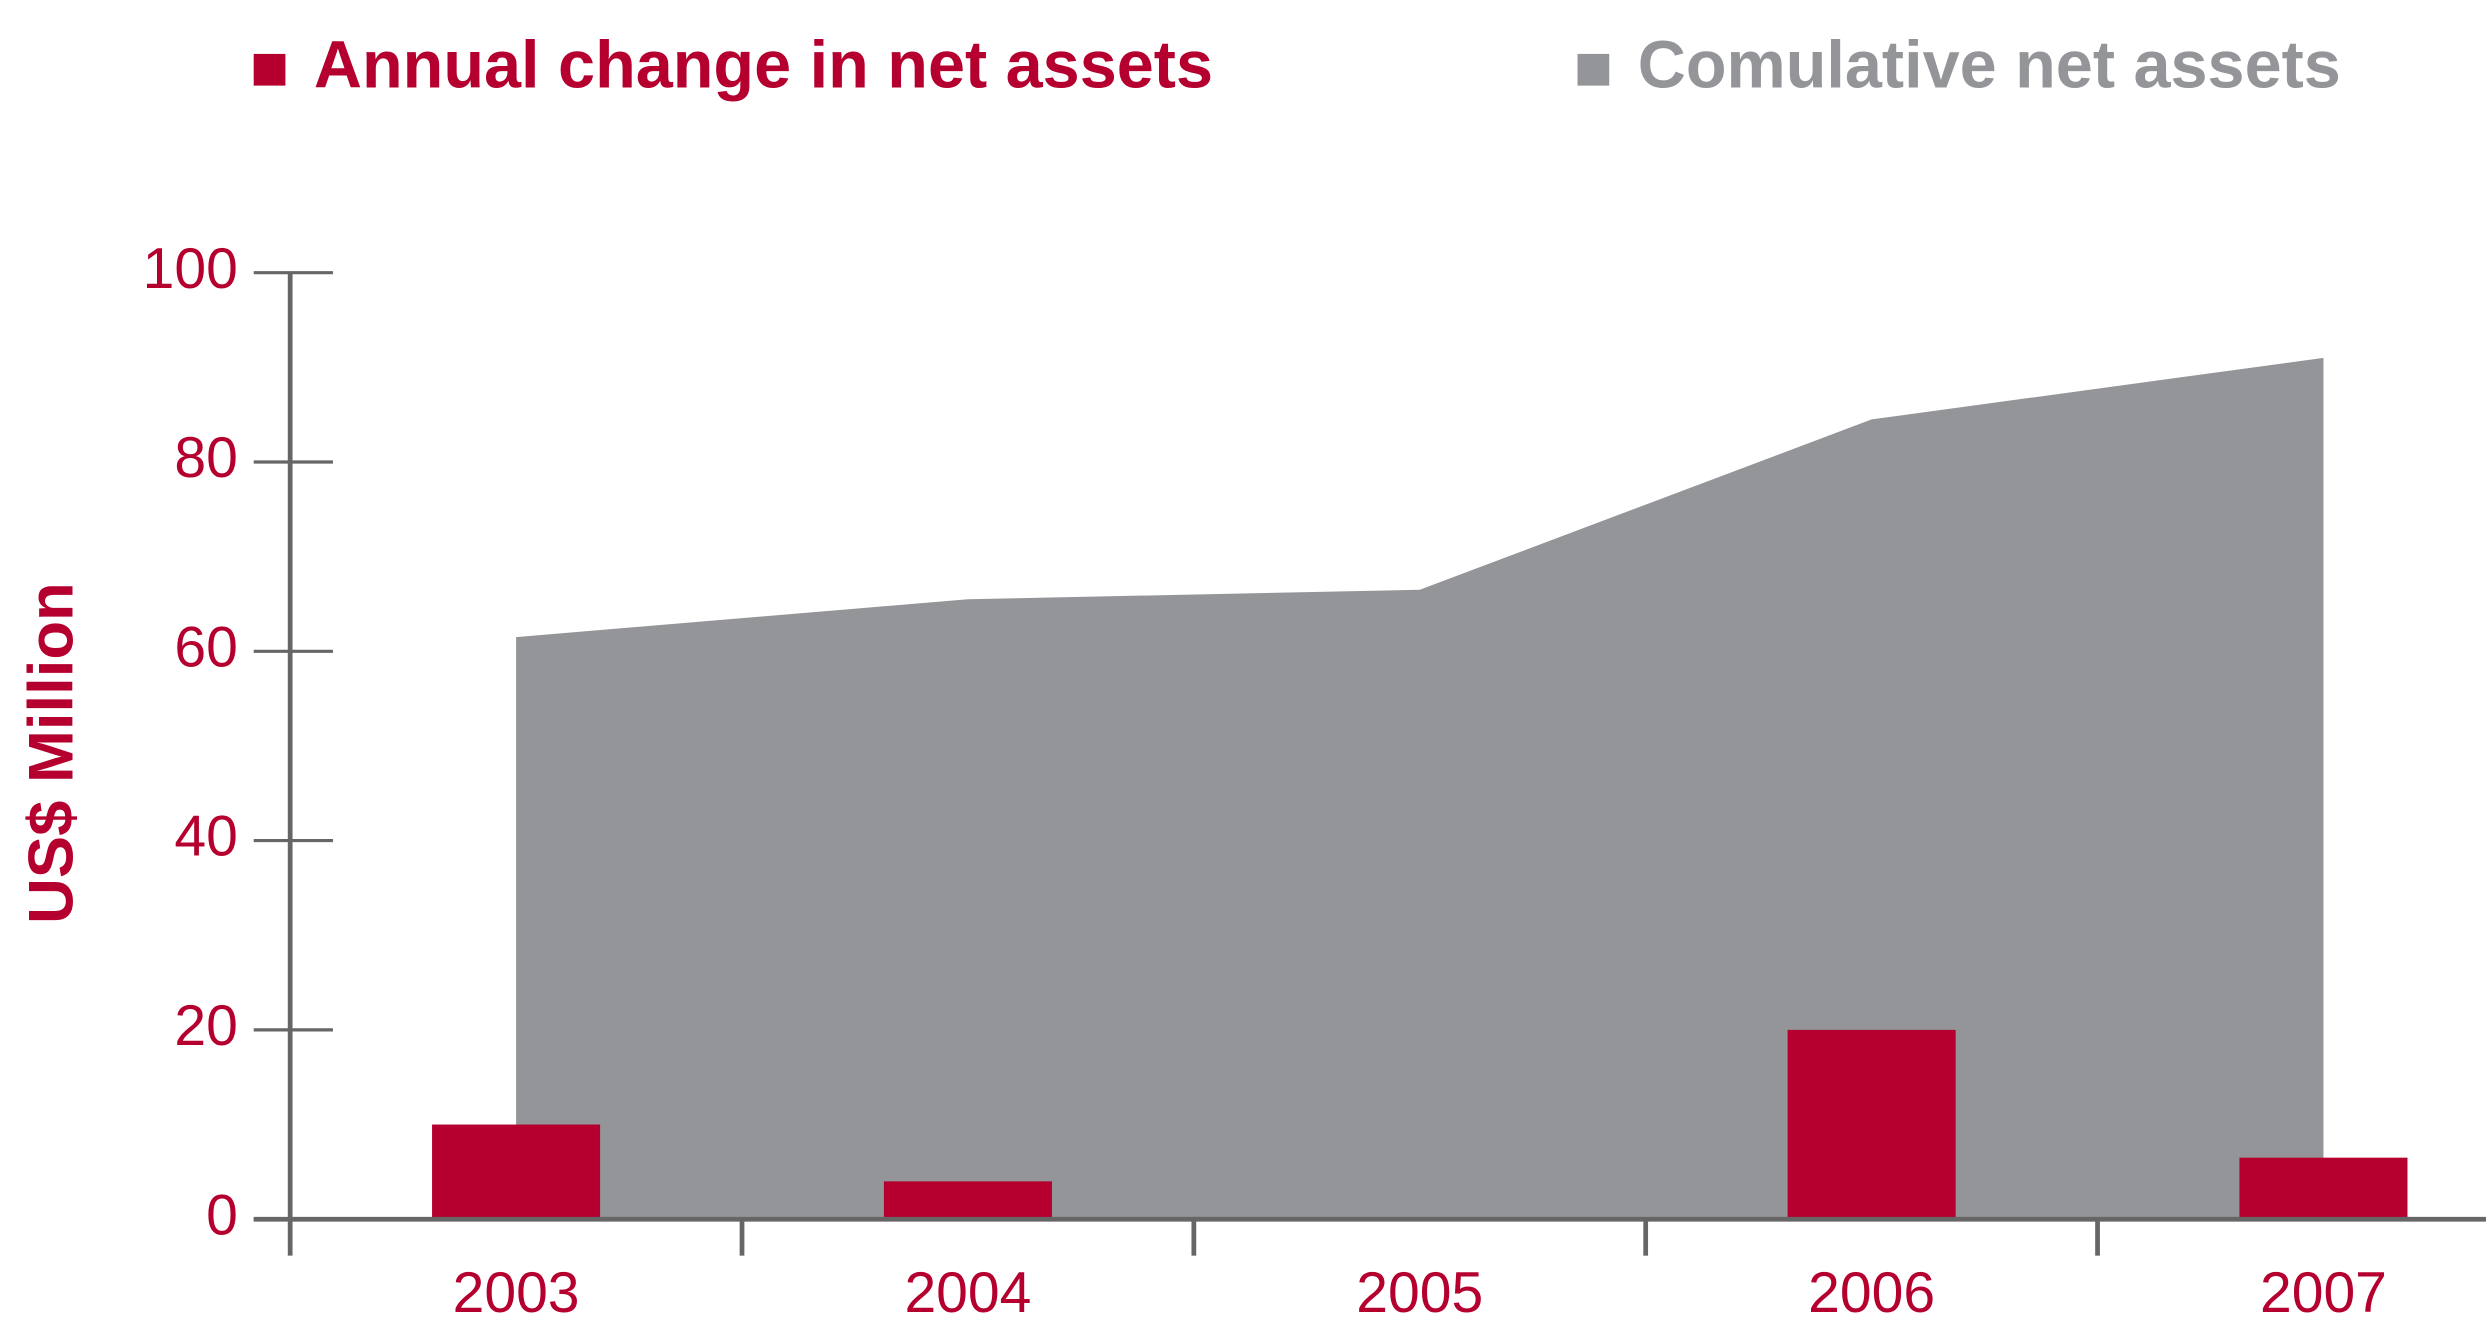  Describe the element at coordinates (1419, 1293) in the screenshot. I see `x-tick-label: 2005` at that location.